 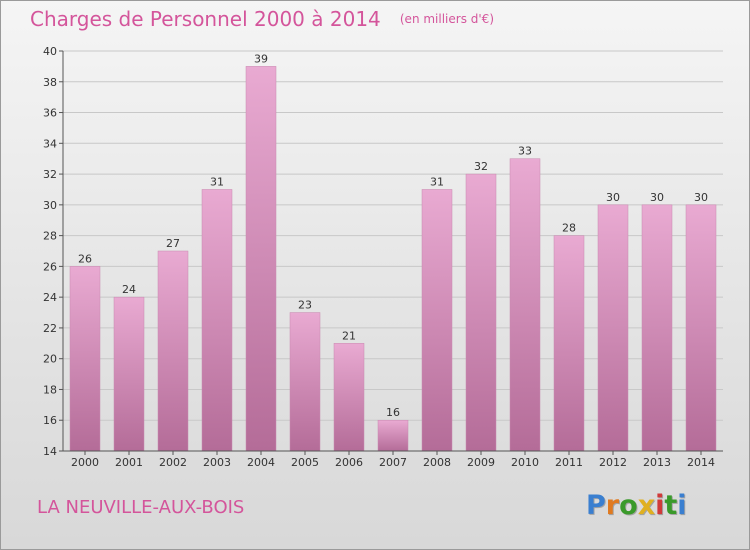 I want to click on logo-letter: t, so click(x=671, y=505).